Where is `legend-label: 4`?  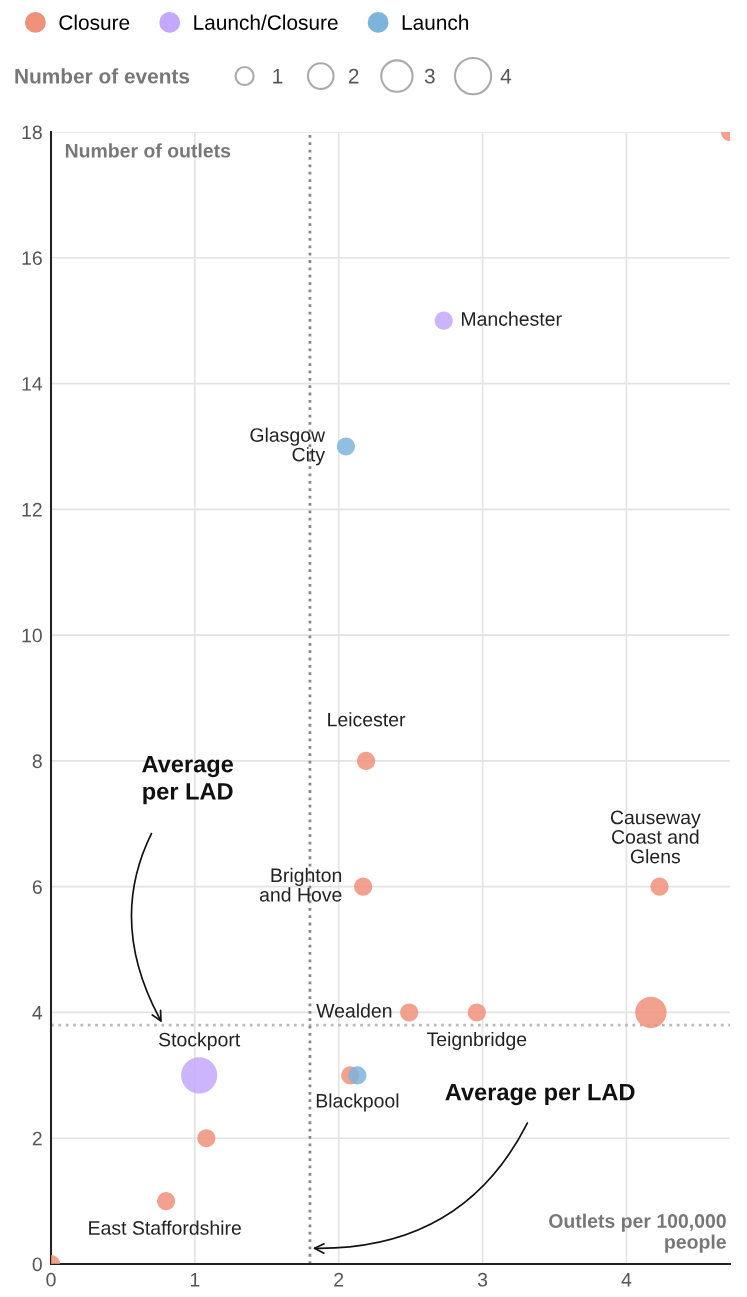 legend-label: 4 is located at coordinates (506, 76).